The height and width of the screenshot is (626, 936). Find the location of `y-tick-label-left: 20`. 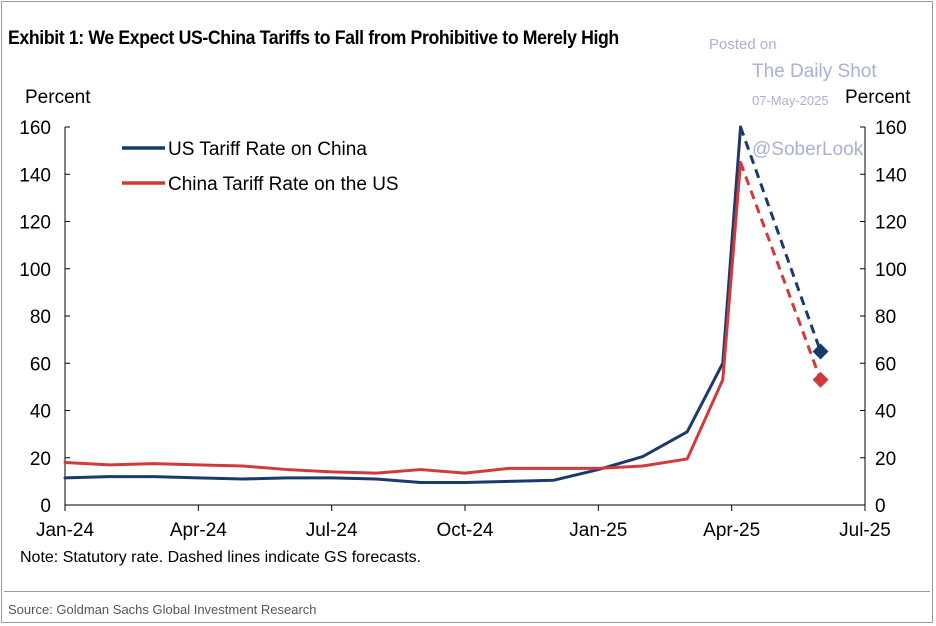

y-tick-label-left: 20 is located at coordinates (40, 459).